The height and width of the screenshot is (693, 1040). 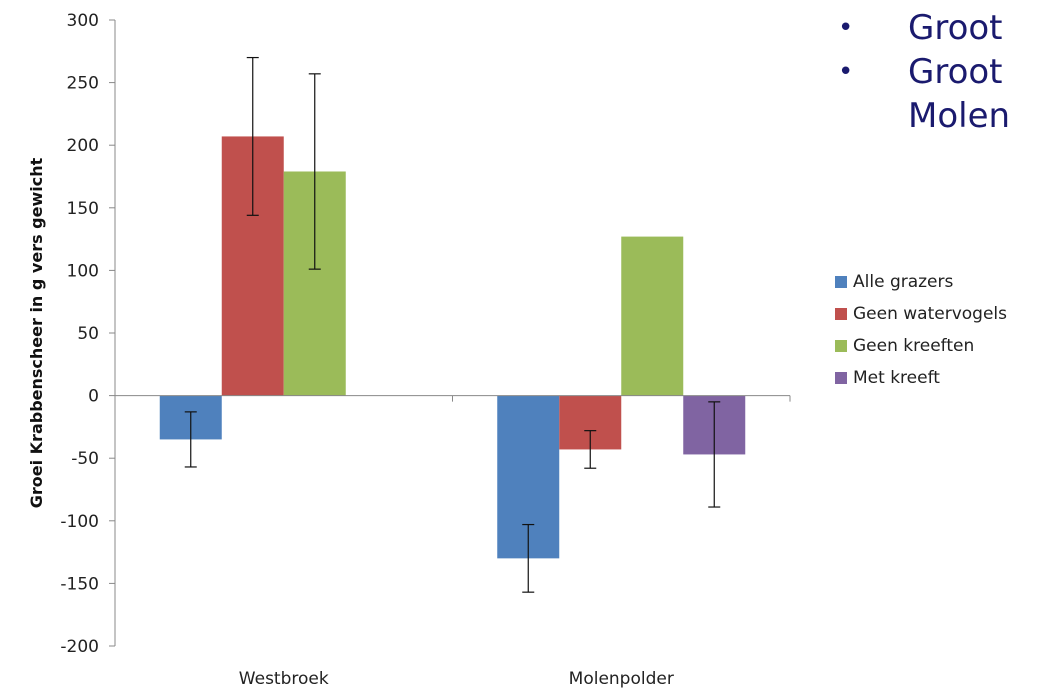 What do you see at coordinates (959, 94) in the screenshot?
I see `bullet-text: Groot Molen` at bounding box center [959, 94].